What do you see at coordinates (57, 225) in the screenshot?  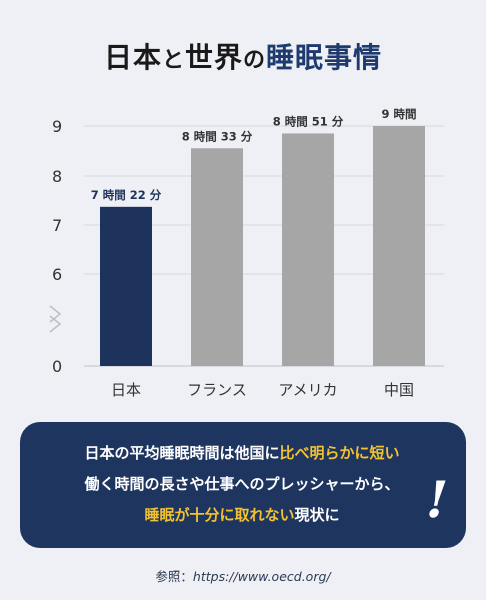 I see `y-tick-label-7: 7` at bounding box center [57, 225].